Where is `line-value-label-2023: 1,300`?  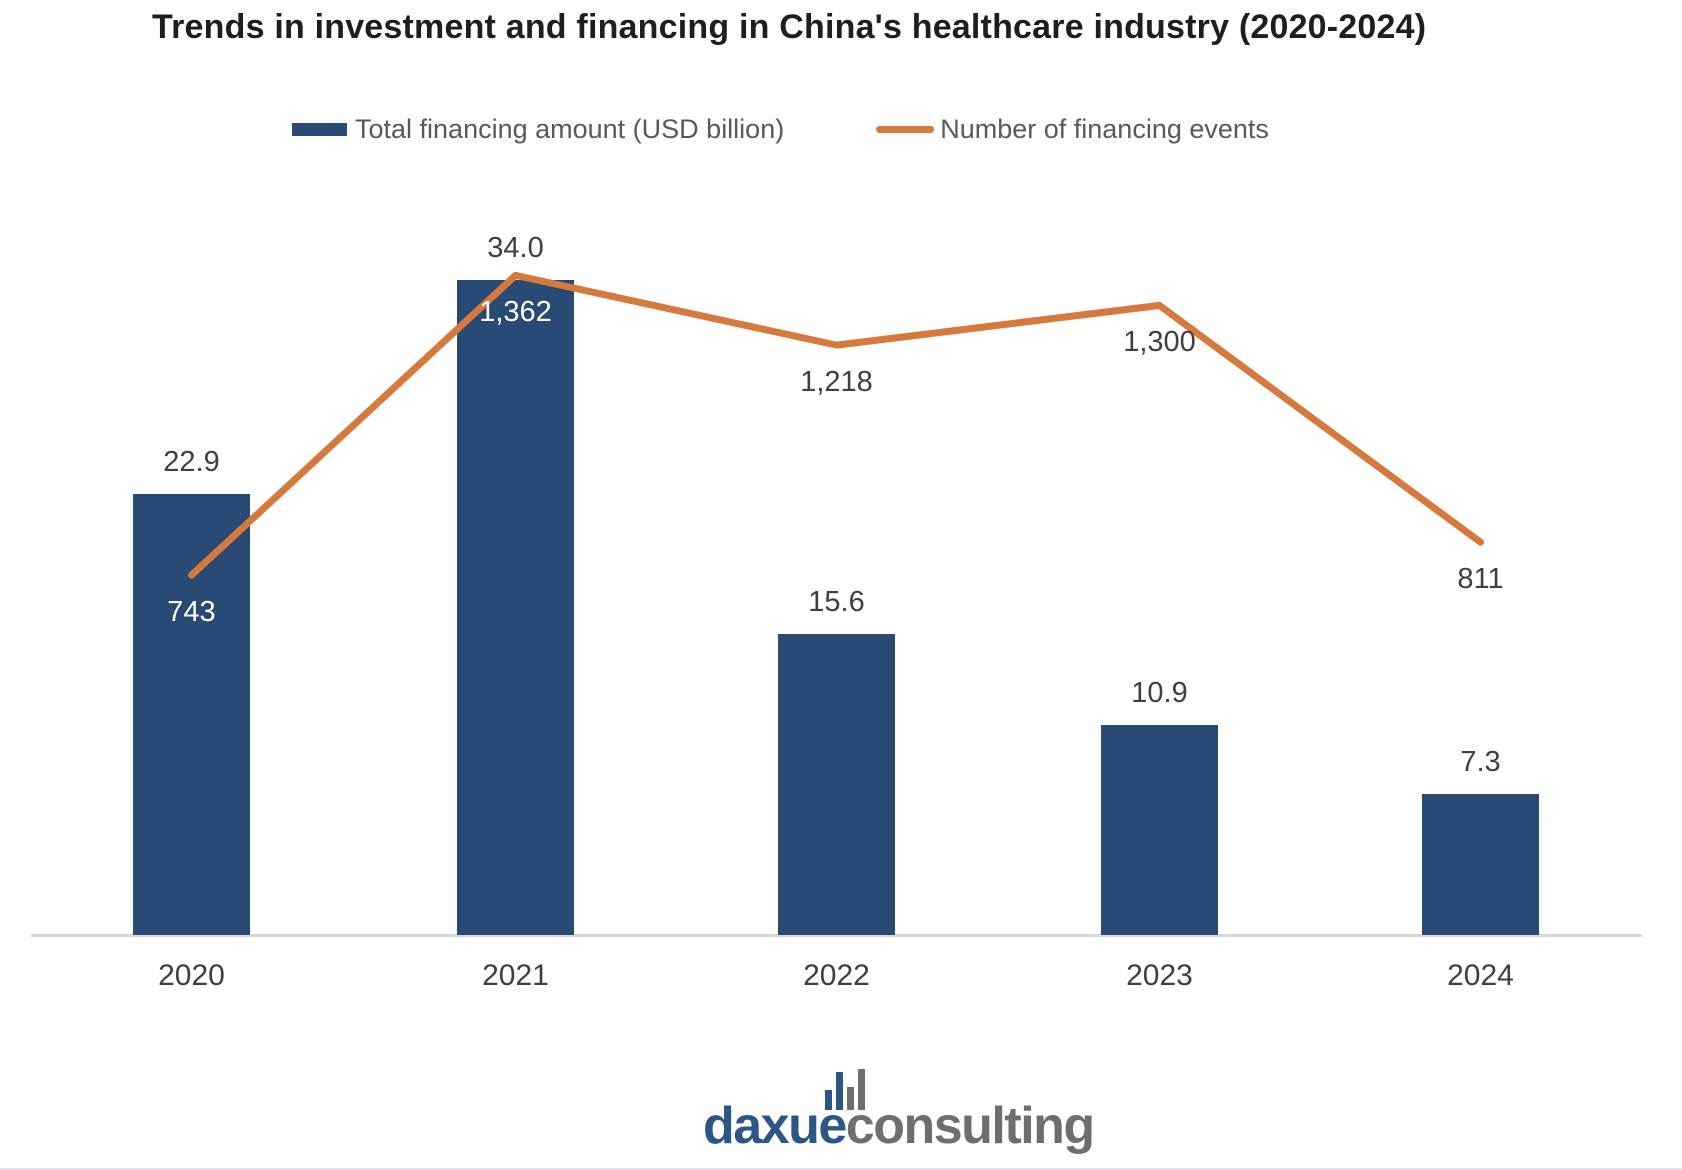
line-value-label-2023: 1,300 is located at coordinates (1159, 342).